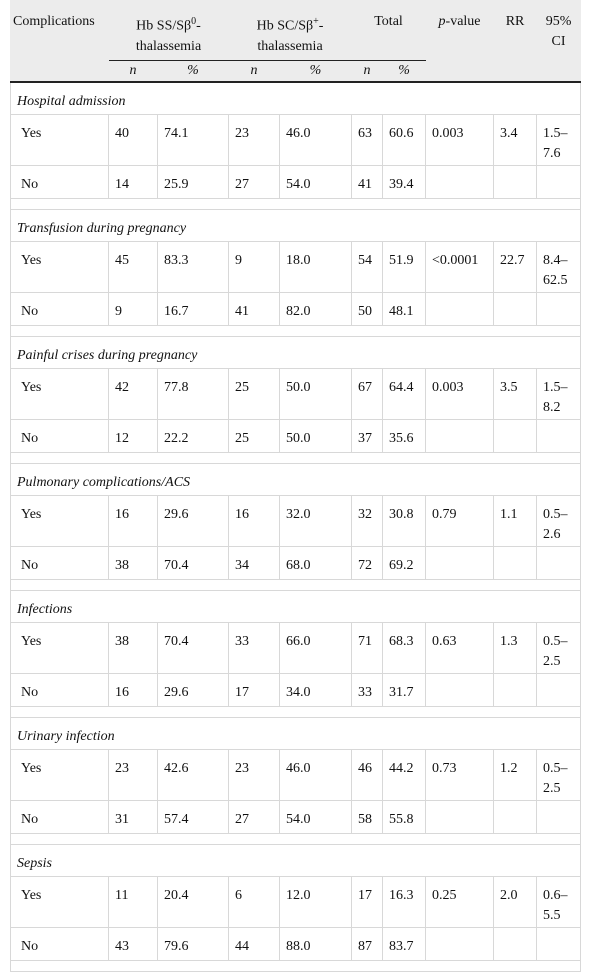  What do you see at coordinates (295, 479) in the screenshot?
I see `section-title: Pulmonary complications/ACS` at bounding box center [295, 479].